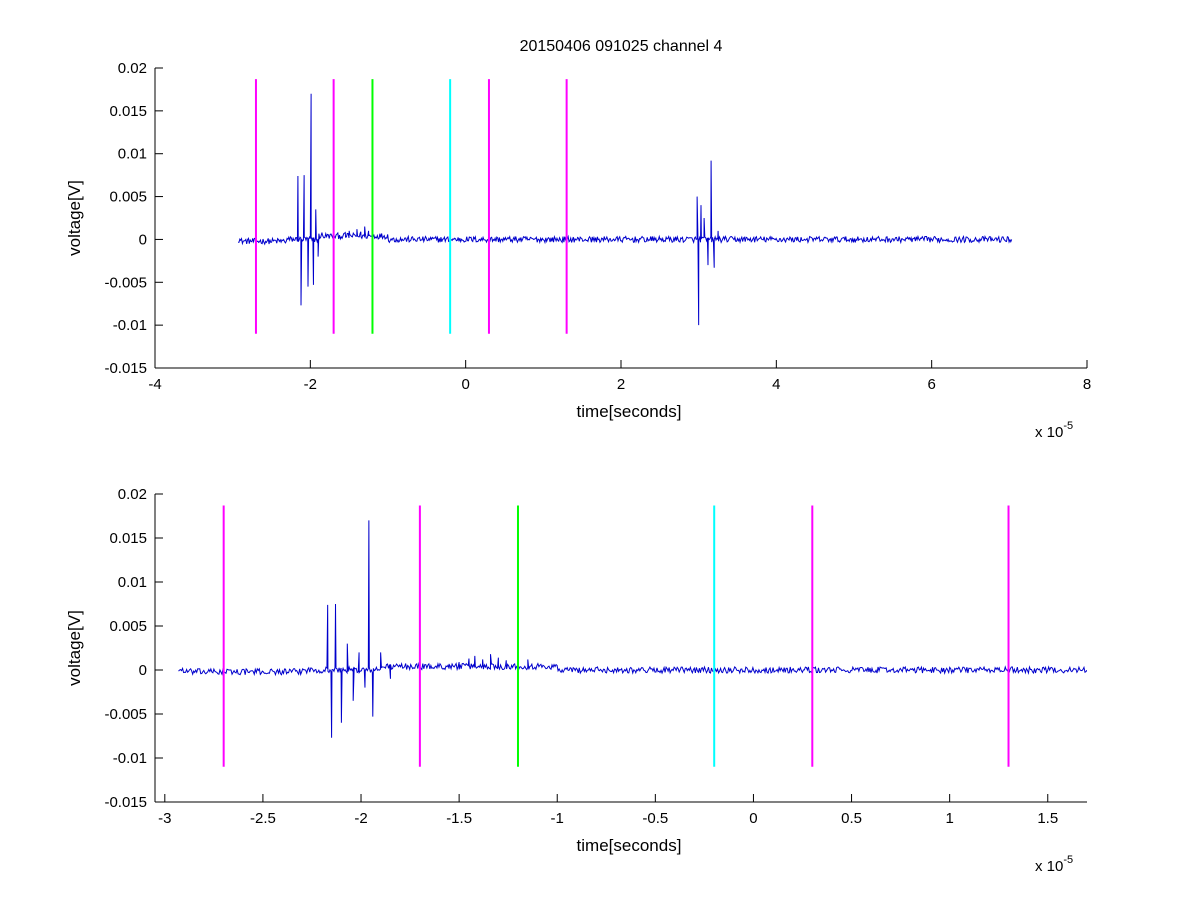 The width and height of the screenshot is (1200, 900). Describe the element at coordinates (655, 818) in the screenshot. I see `x-tick-label: -0.5` at that location.